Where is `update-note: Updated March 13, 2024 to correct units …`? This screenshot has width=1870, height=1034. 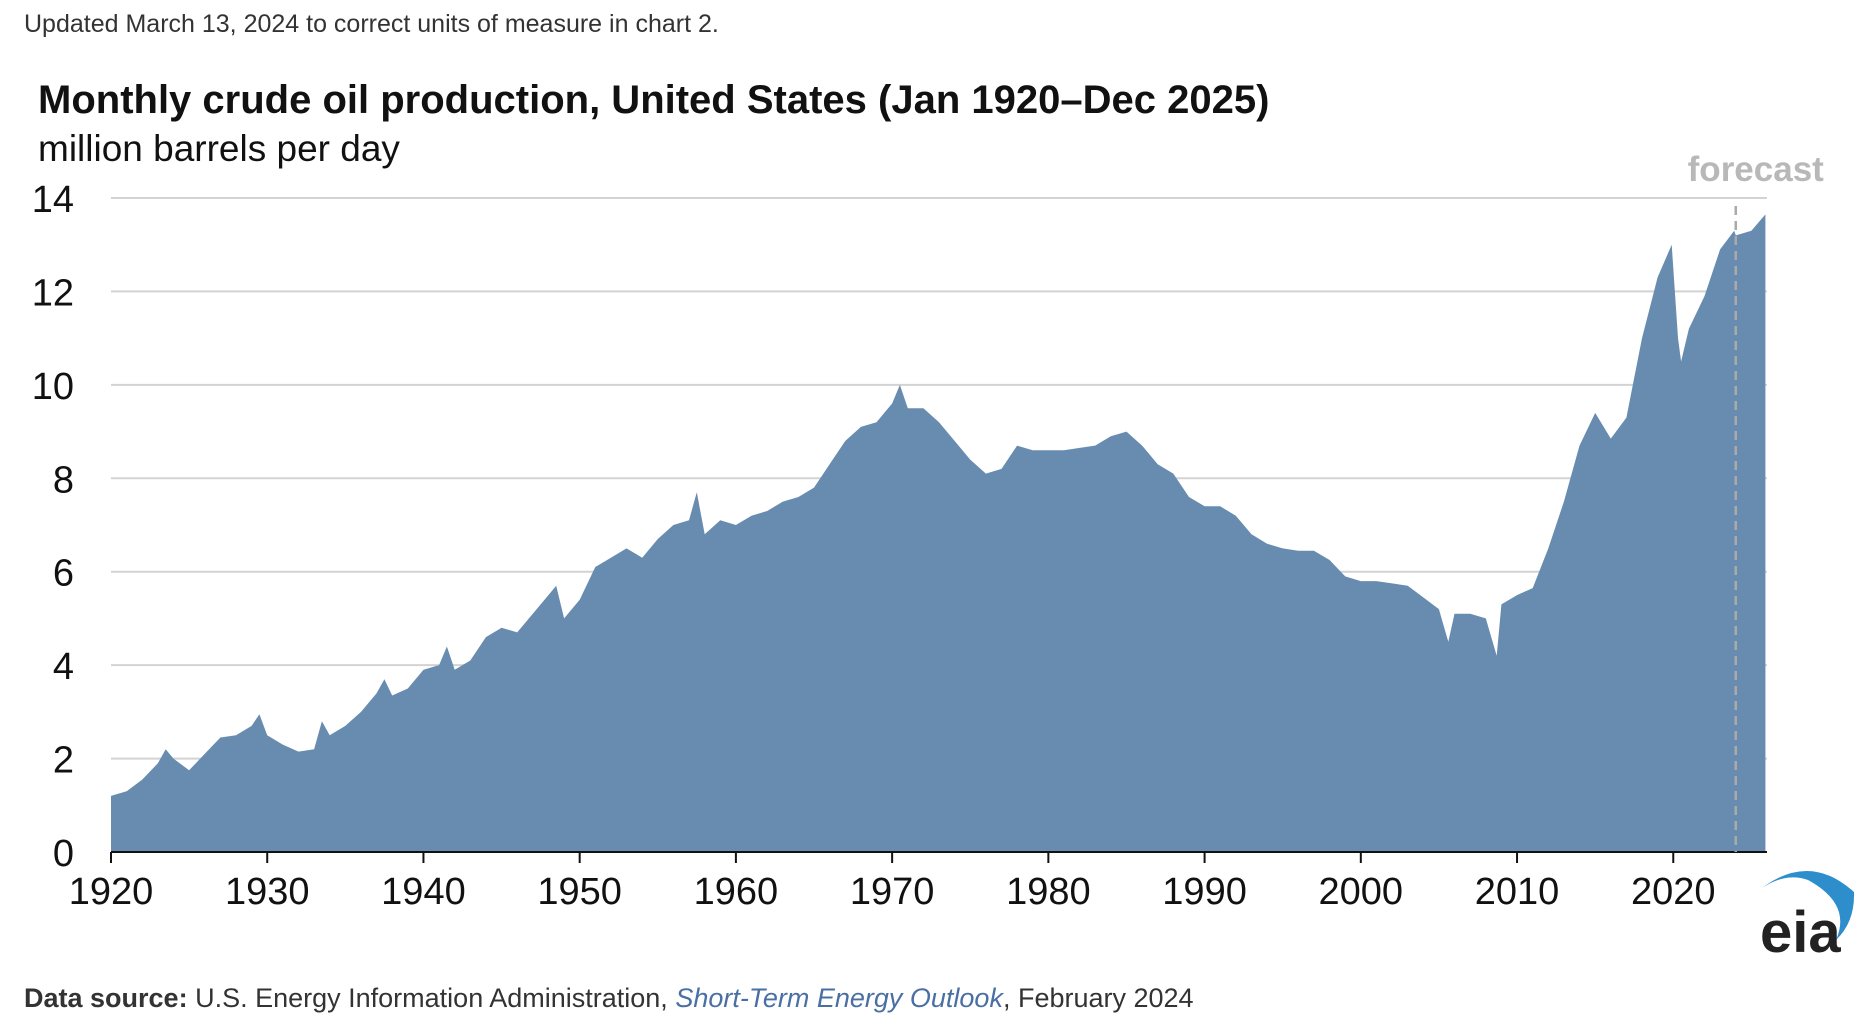 update-note: Updated March 13, 2024 to correct units … is located at coordinates (371, 24).